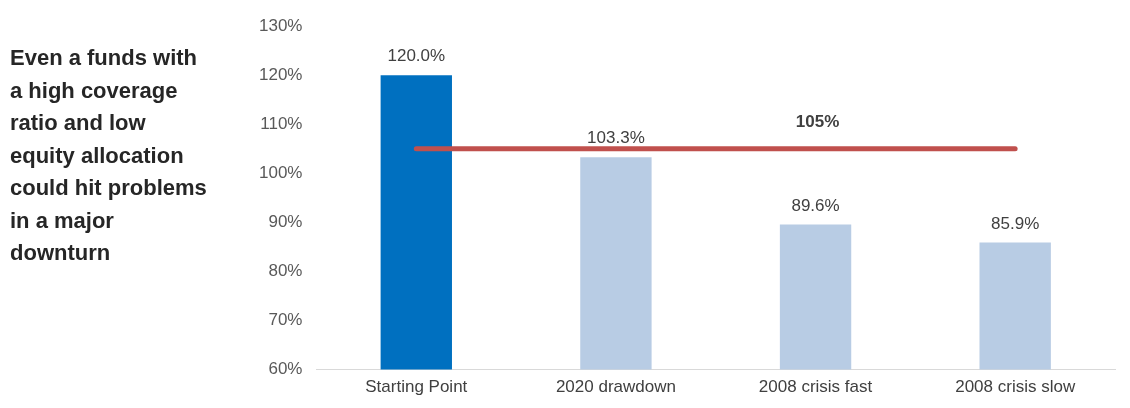  Describe the element at coordinates (616, 138) in the screenshot. I see `data-label: 103.3%` at that location.